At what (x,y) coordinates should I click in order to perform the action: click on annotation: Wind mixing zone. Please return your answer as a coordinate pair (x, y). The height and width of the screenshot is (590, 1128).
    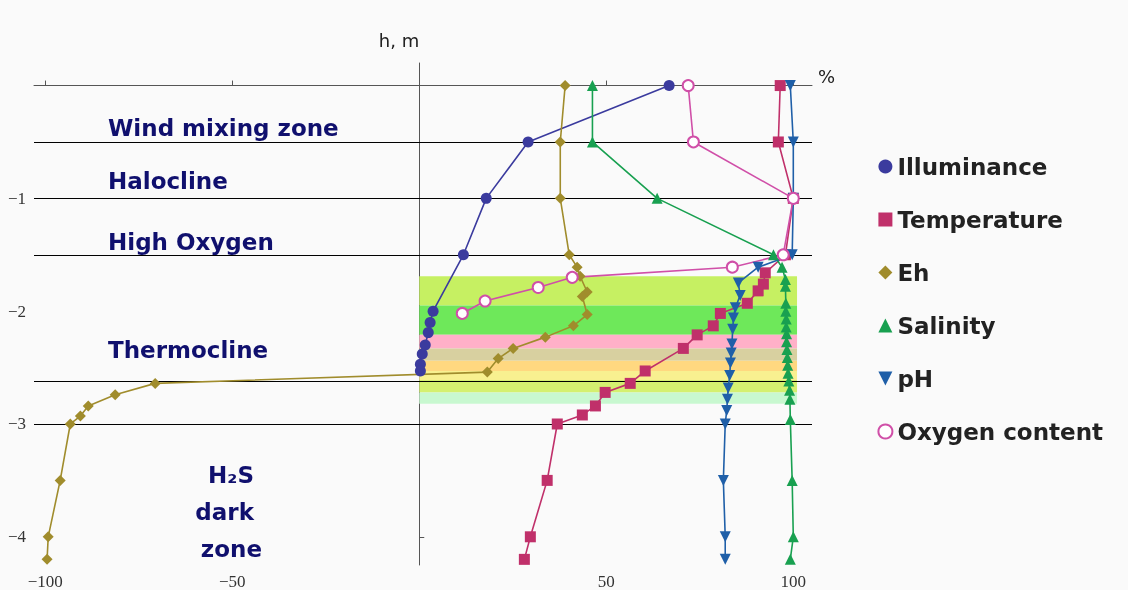
    Looking at the image, I should click on (223, 128).